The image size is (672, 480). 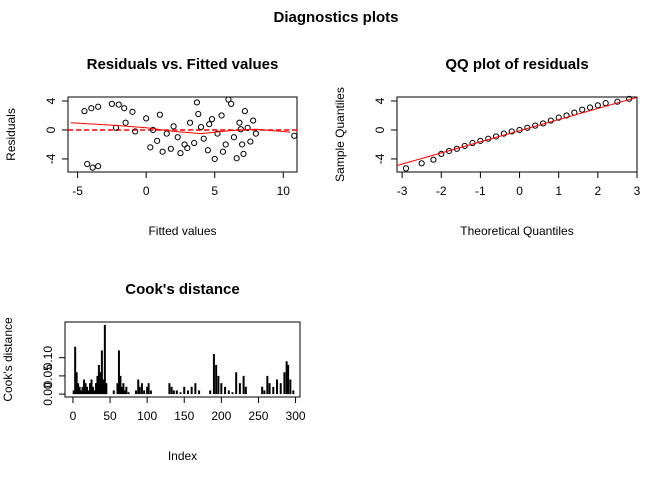 What do you see at coordinates (637, 191) in the screenshot?
I see `x-tick-label: 3` at bounding box center [637, 191].